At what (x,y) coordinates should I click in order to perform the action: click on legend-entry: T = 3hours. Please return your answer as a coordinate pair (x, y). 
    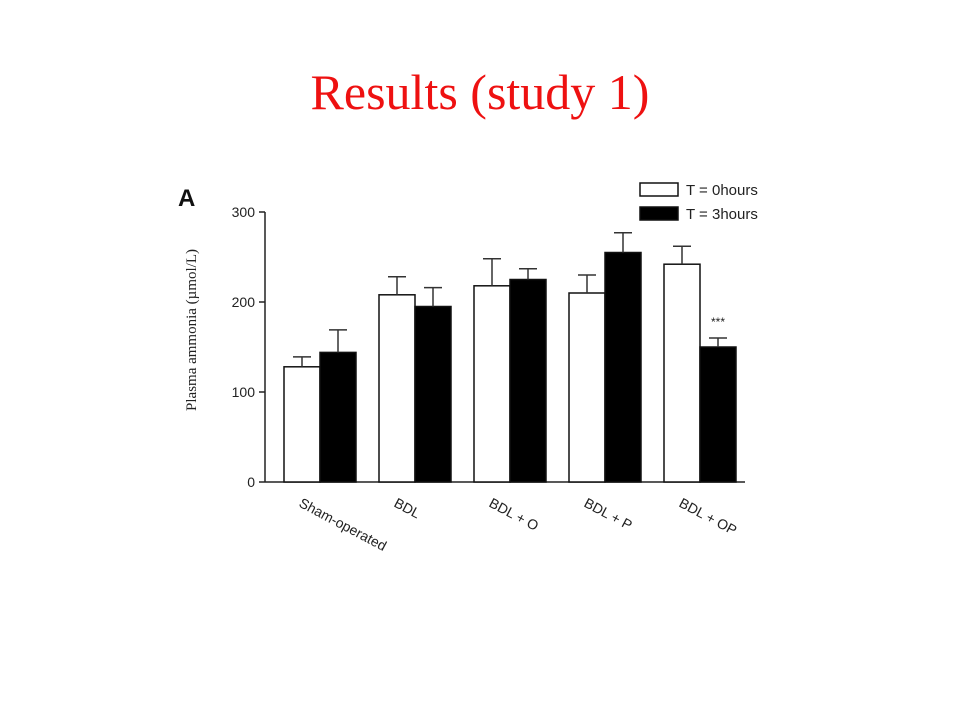
    Looking at the image, I should click on (722, 214).